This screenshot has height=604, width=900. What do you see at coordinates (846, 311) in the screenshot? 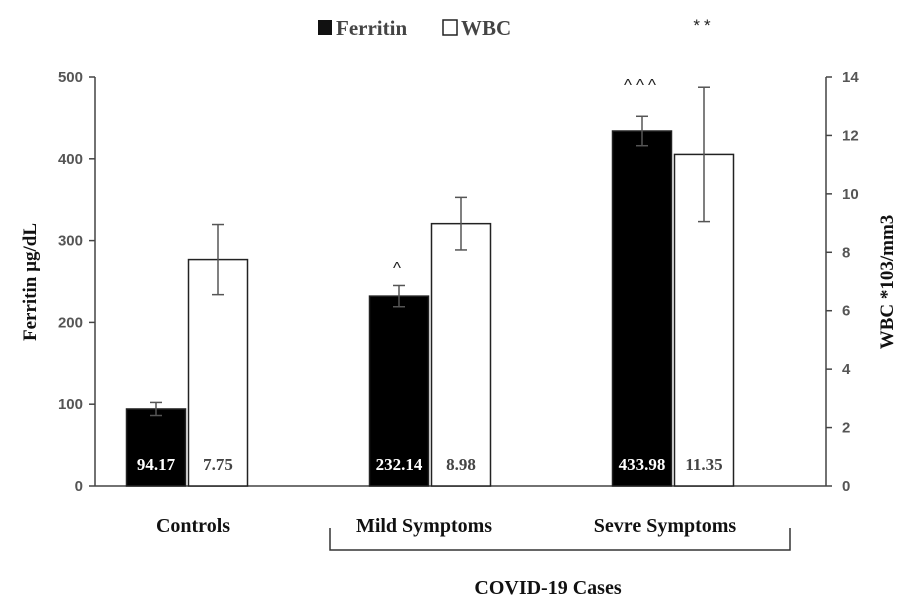
I see `right-tick-label: 6` at bounding box center [846, 311].